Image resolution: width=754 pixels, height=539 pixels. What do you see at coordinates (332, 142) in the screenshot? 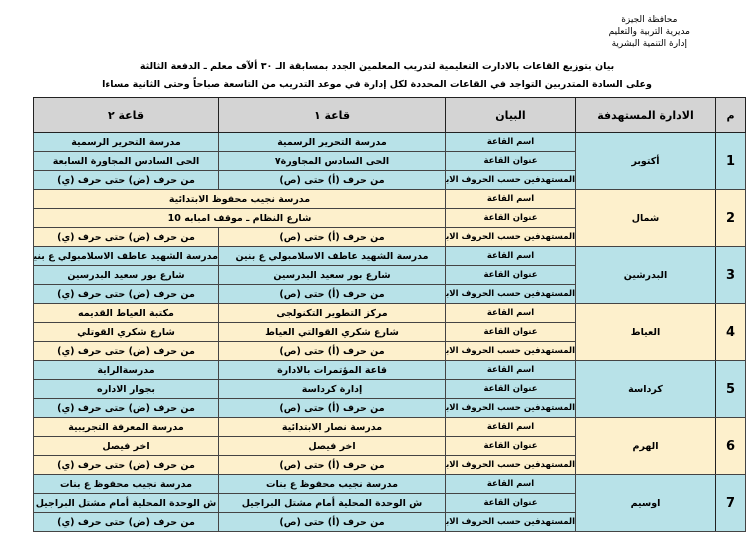
I see `hall1-cell: مدرسة التحرير الرسمية` at bounding box center [332, 142].